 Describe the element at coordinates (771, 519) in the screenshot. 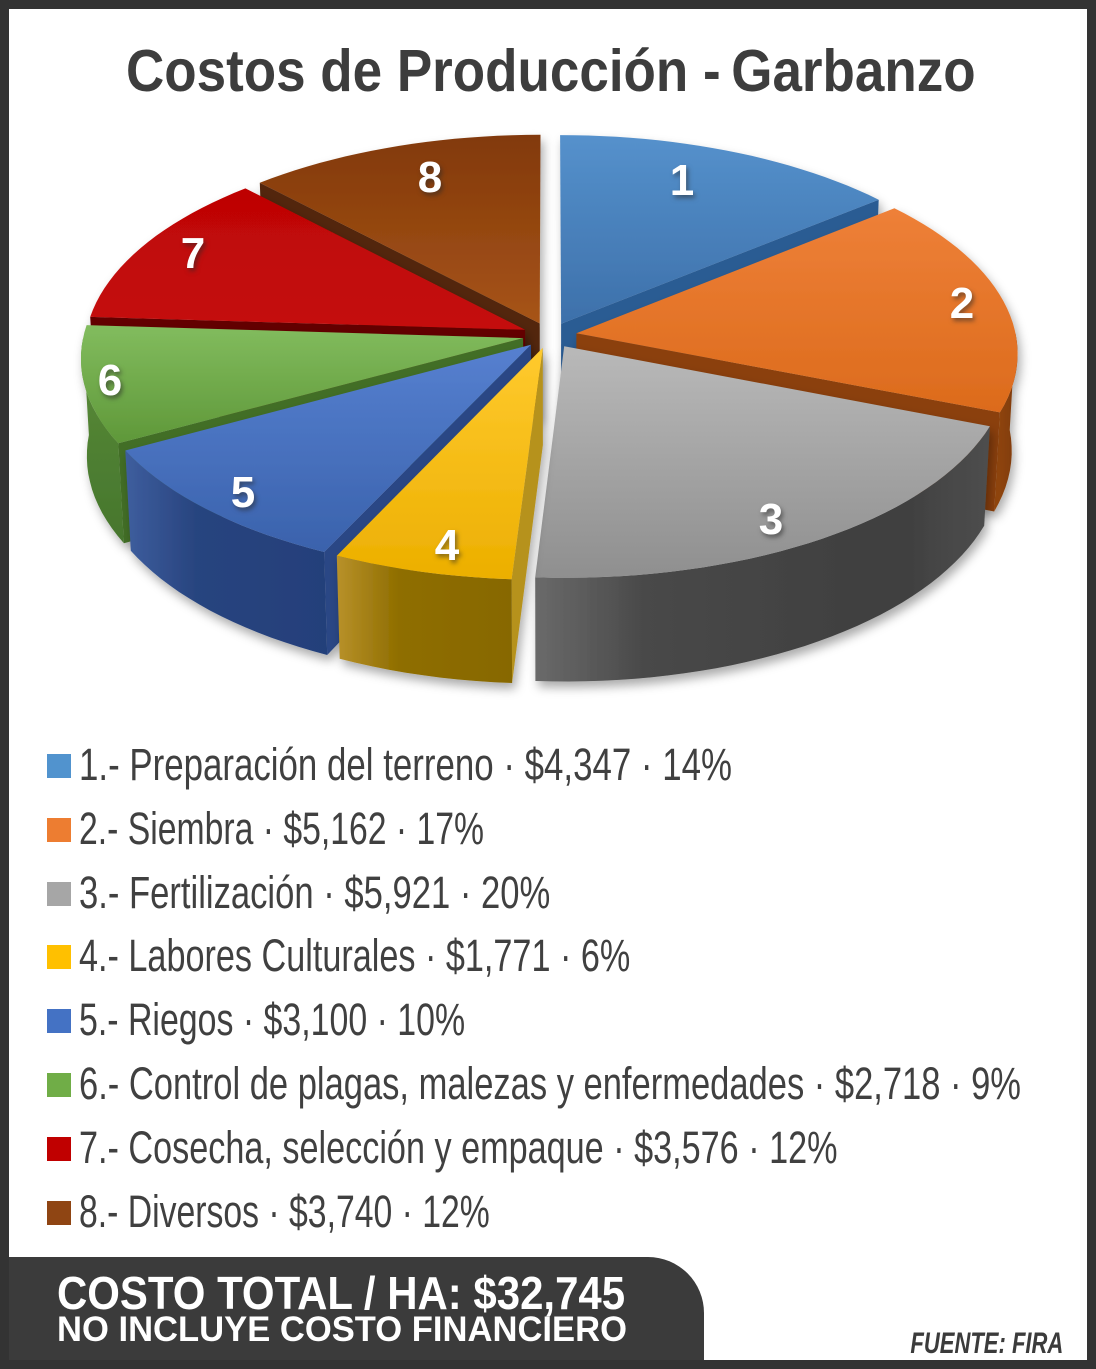

I see `svg-text: 3` at that location.